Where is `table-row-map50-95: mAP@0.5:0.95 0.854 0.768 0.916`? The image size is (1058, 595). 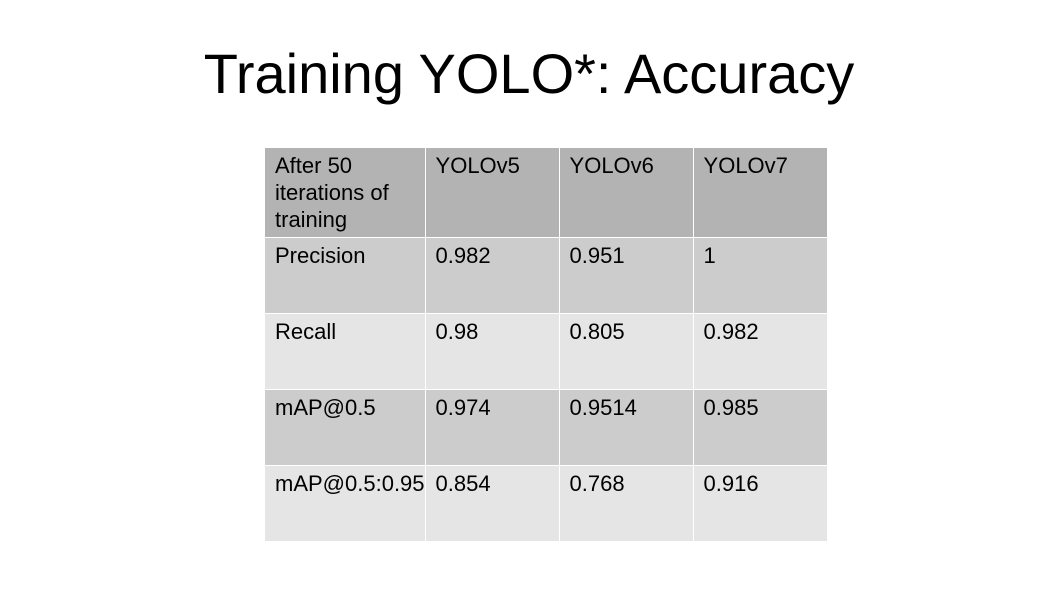 table-row-map50-95: mAP@0.5:0.95 0.854 0.768 0.916 is located at coordinates (546, 503).